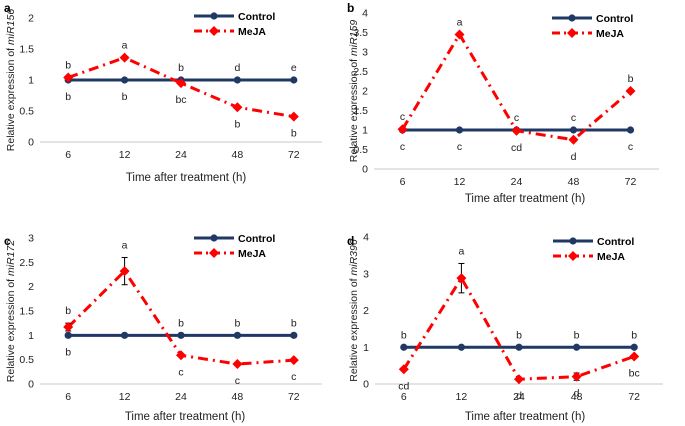 Image resolution: width=685 pixels, height=426 pixels. Describe the element at coordinates (516, 118) in the screenshot. I see `meja-significance-letter: c` at that location.